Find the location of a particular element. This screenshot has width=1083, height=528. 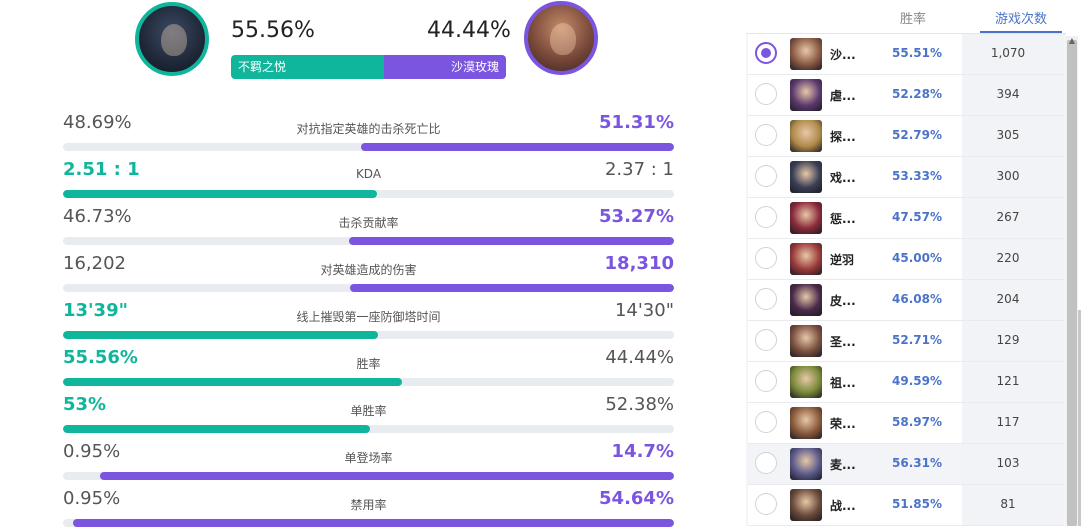

champion-games: 103 is located at coordinates (1008, 463).